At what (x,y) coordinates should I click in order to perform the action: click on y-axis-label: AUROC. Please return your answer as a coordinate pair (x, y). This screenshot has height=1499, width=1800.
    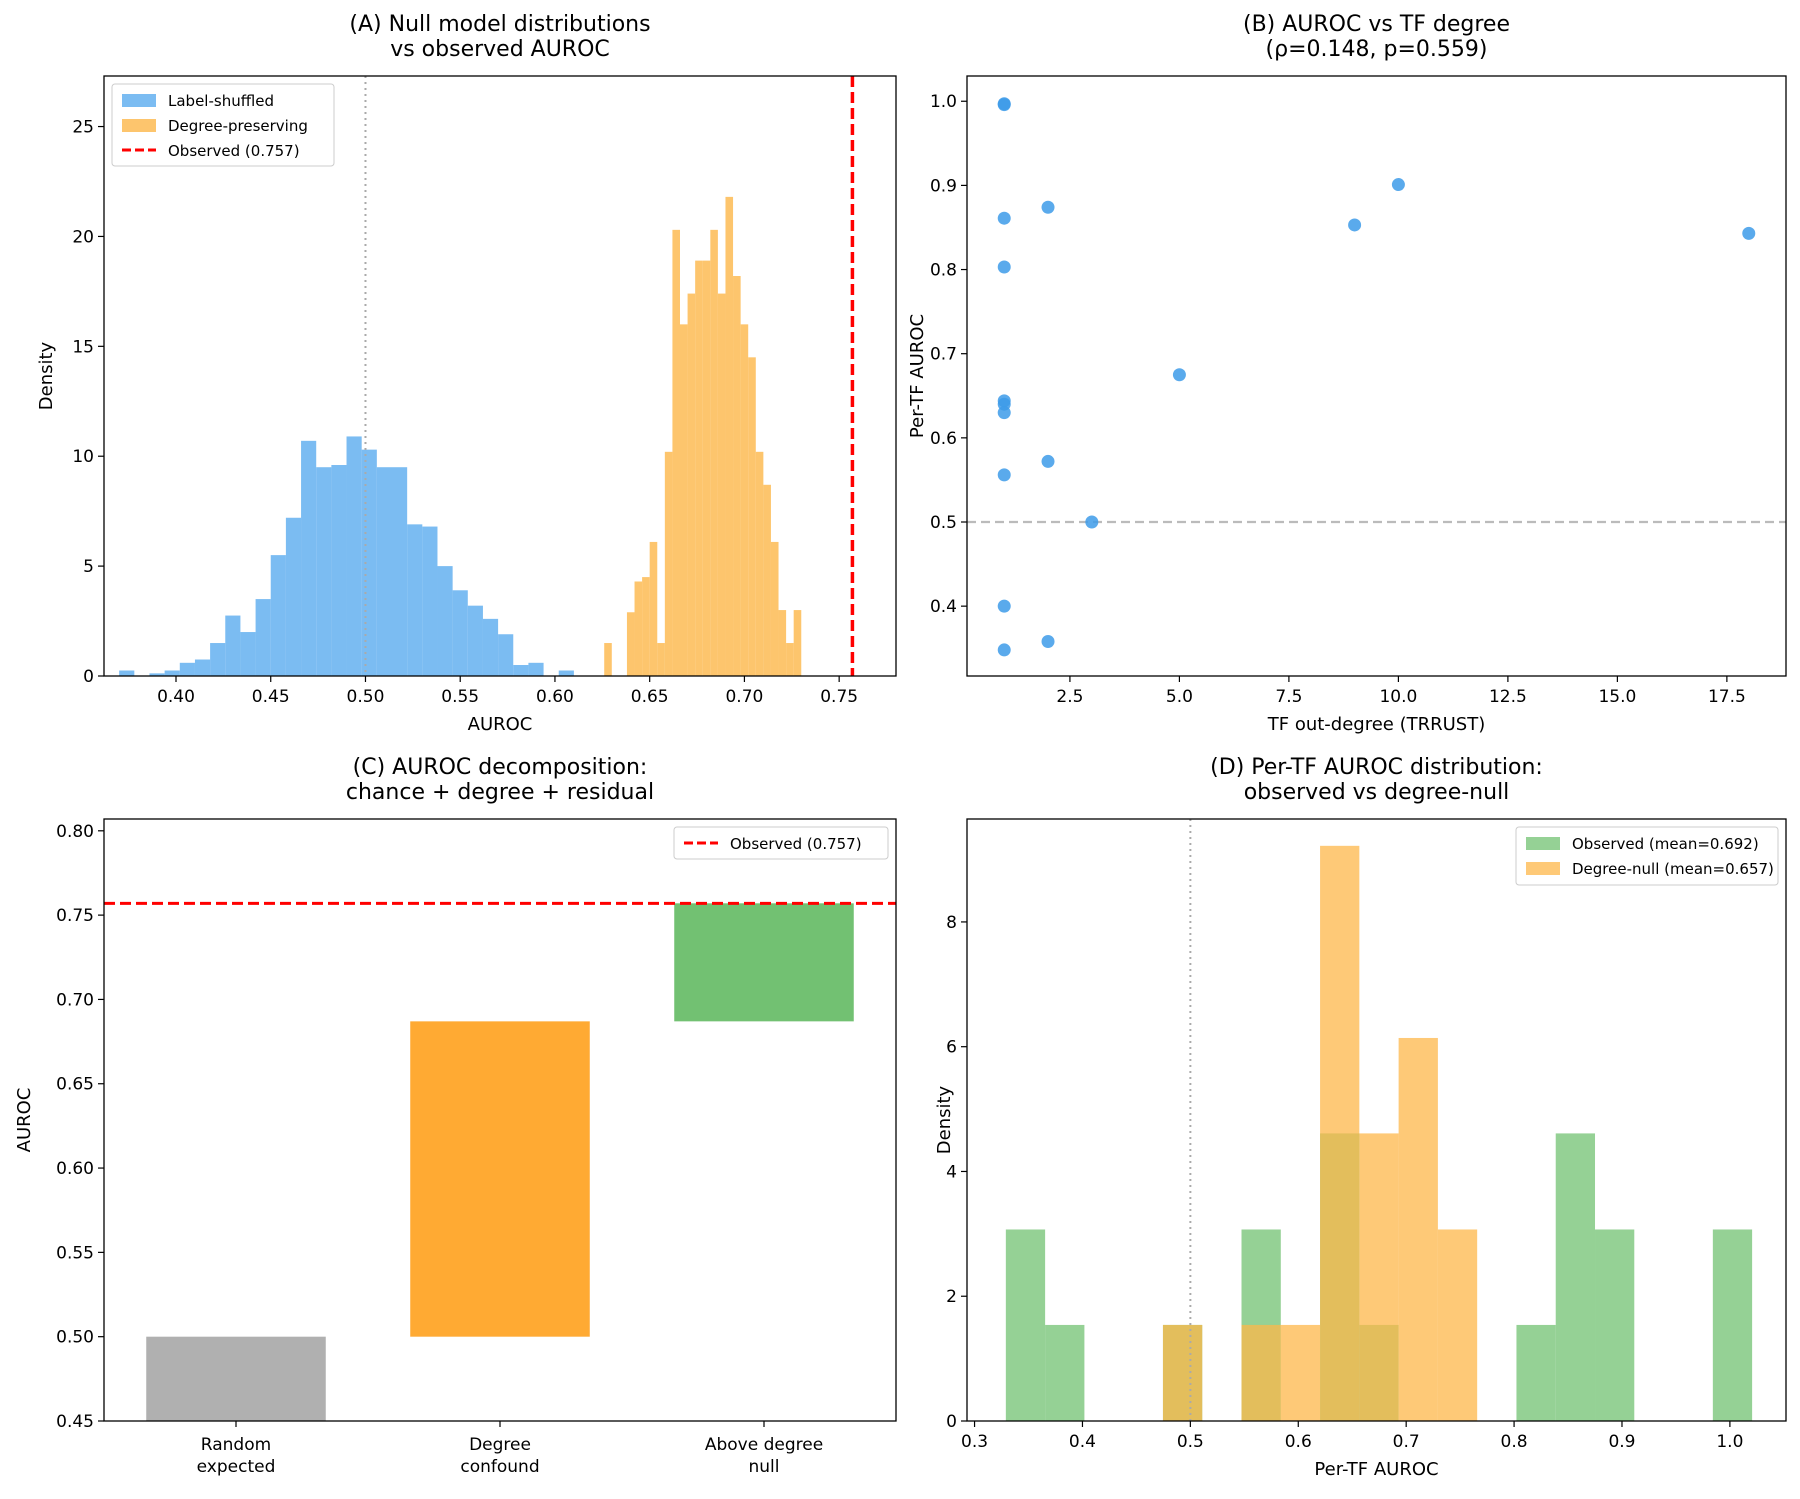
    Looking at the image, I should click on (24, 1120).